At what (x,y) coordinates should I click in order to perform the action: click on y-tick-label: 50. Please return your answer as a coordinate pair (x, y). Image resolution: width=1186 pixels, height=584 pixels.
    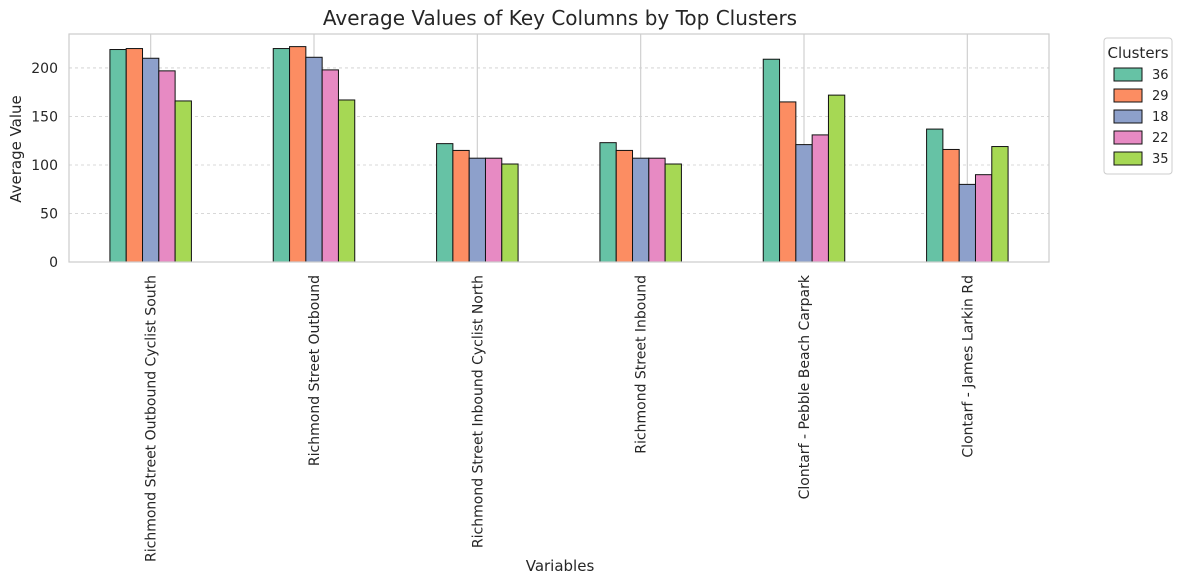
    Looking at the image, I should click on (49, 214).